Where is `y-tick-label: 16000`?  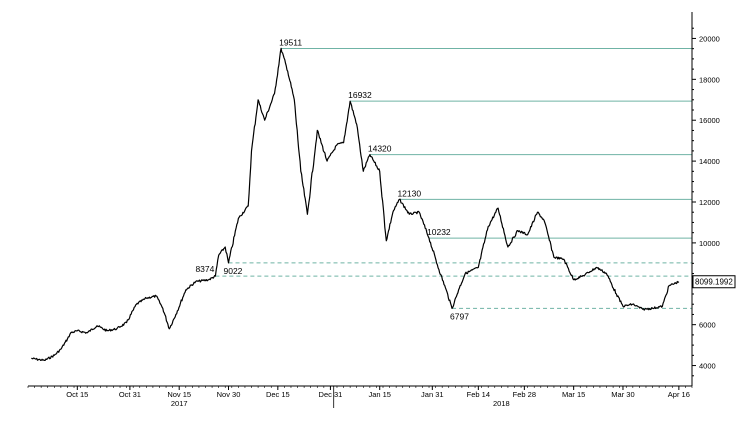
y-tick-label: 16000 is located at coordinates (709, 120).